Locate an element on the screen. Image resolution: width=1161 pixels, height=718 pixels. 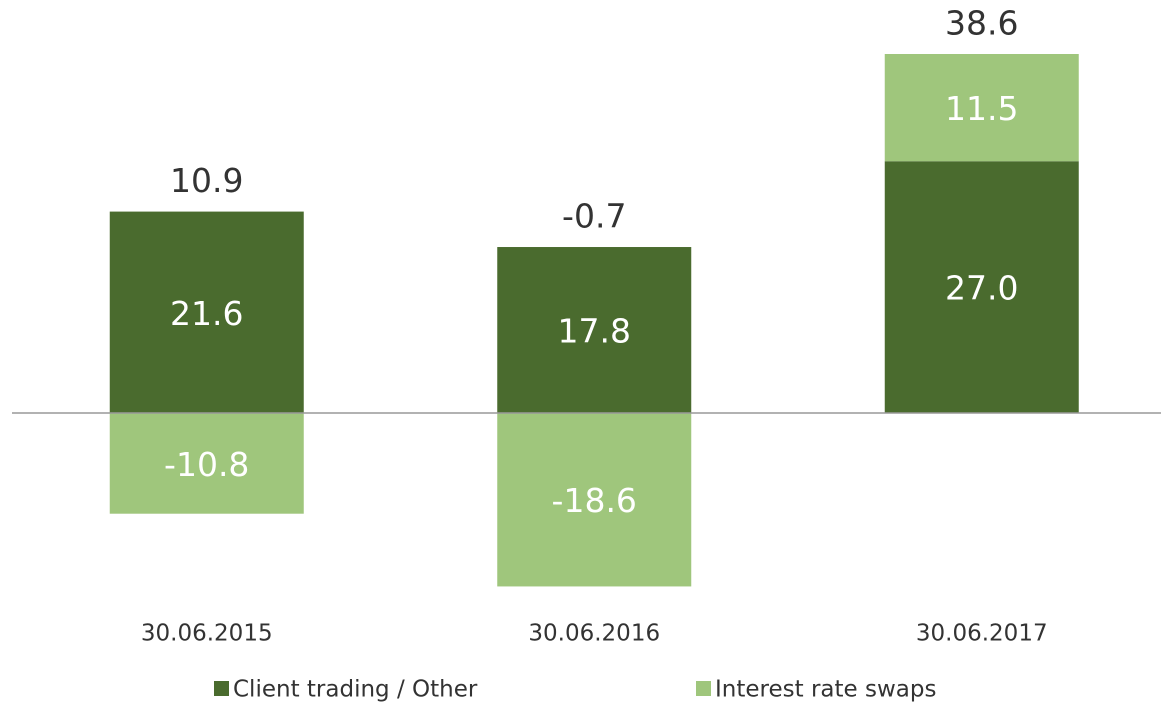
value-label: 17.8 is located at coordinates (594, 331).